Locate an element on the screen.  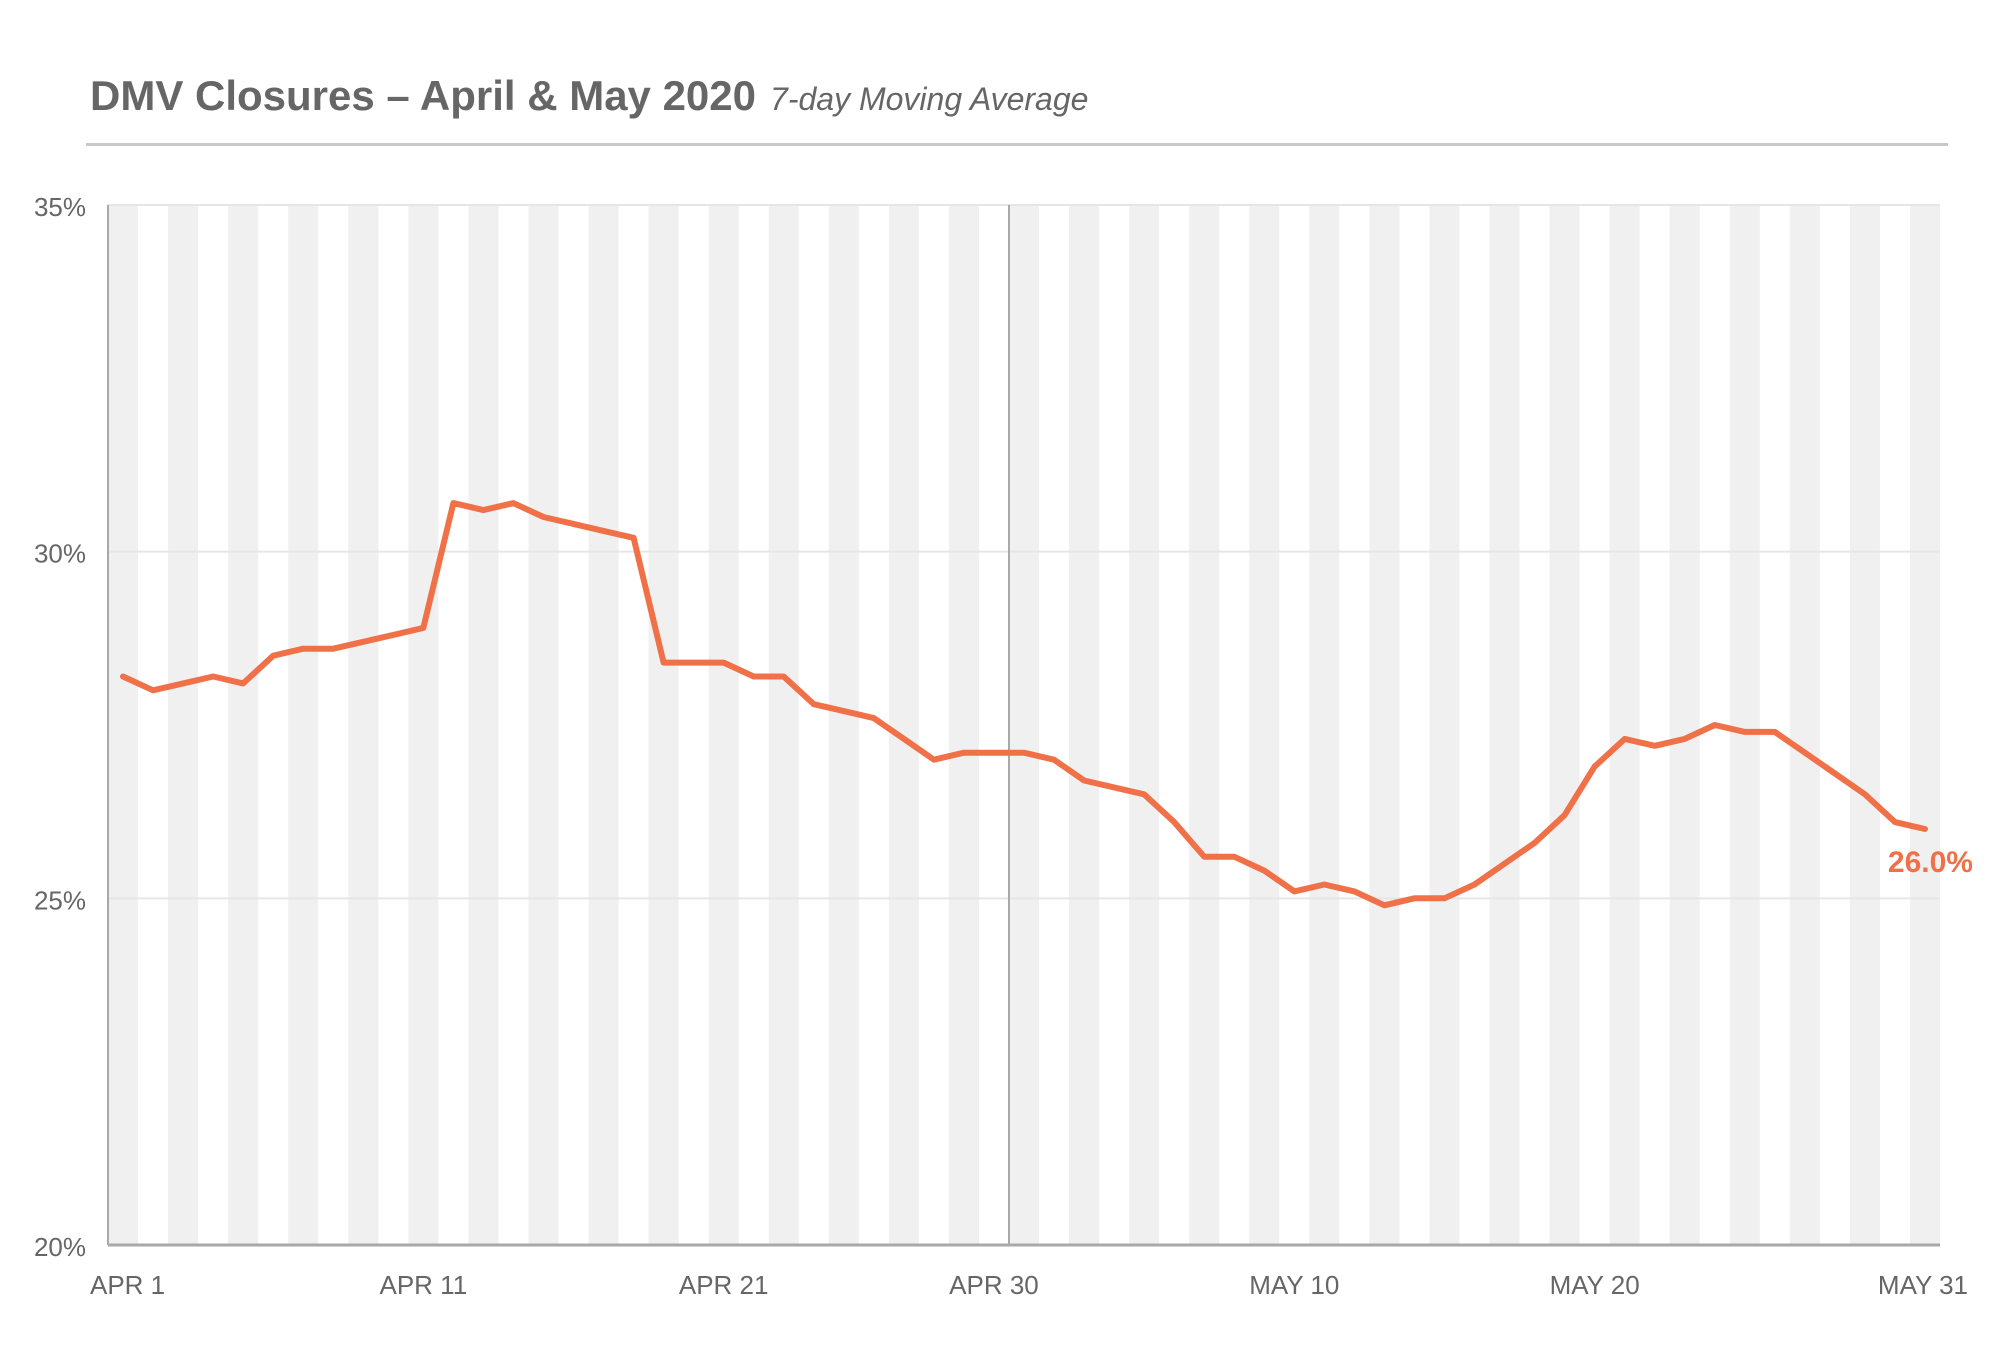
end-value-label: 26.0% is located at coordinates (1930, 862).